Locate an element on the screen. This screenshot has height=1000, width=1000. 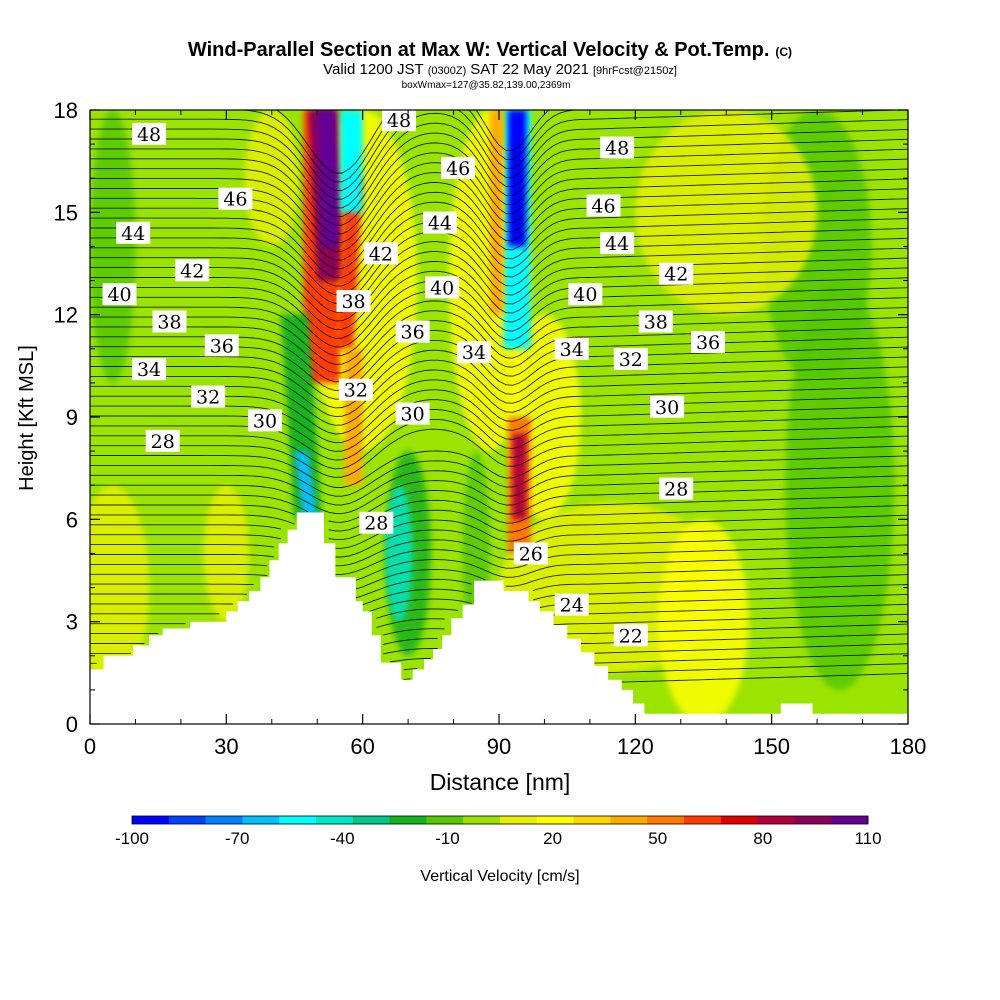
contour-label: 24 is located at coordinates (572, 606).